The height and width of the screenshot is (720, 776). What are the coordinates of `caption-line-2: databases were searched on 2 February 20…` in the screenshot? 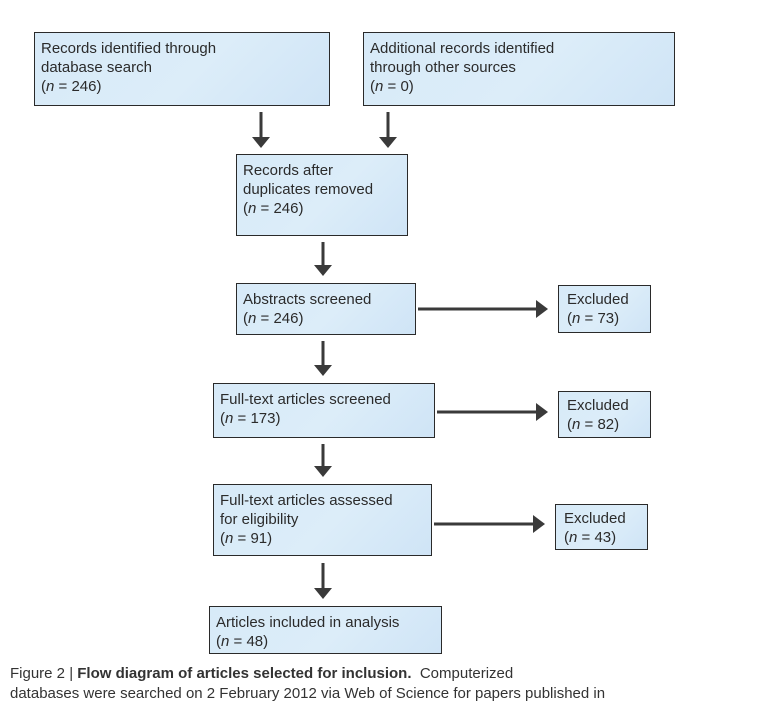 It's located at (308, 693).